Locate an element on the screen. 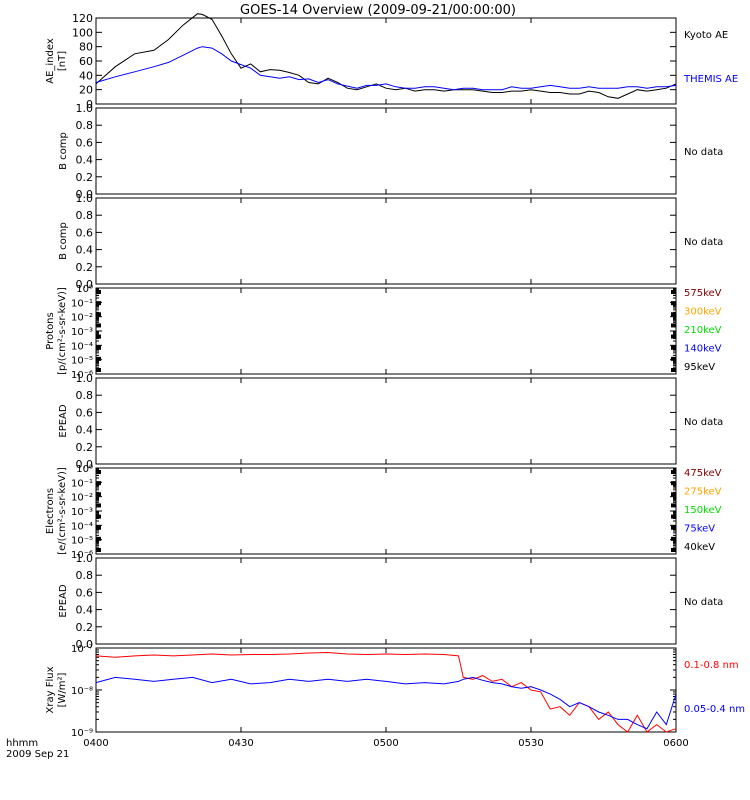 The height and width of the screenshot is (800, 750). y-tick-label: 40 is located at coordinates (86, 75).